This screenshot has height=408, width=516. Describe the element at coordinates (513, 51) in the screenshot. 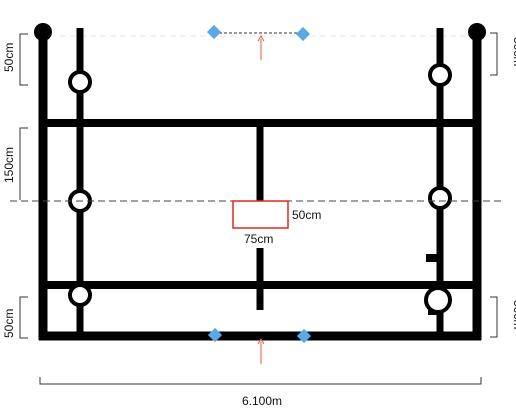

I see `dim-label-top-right: 50cm` at that location.